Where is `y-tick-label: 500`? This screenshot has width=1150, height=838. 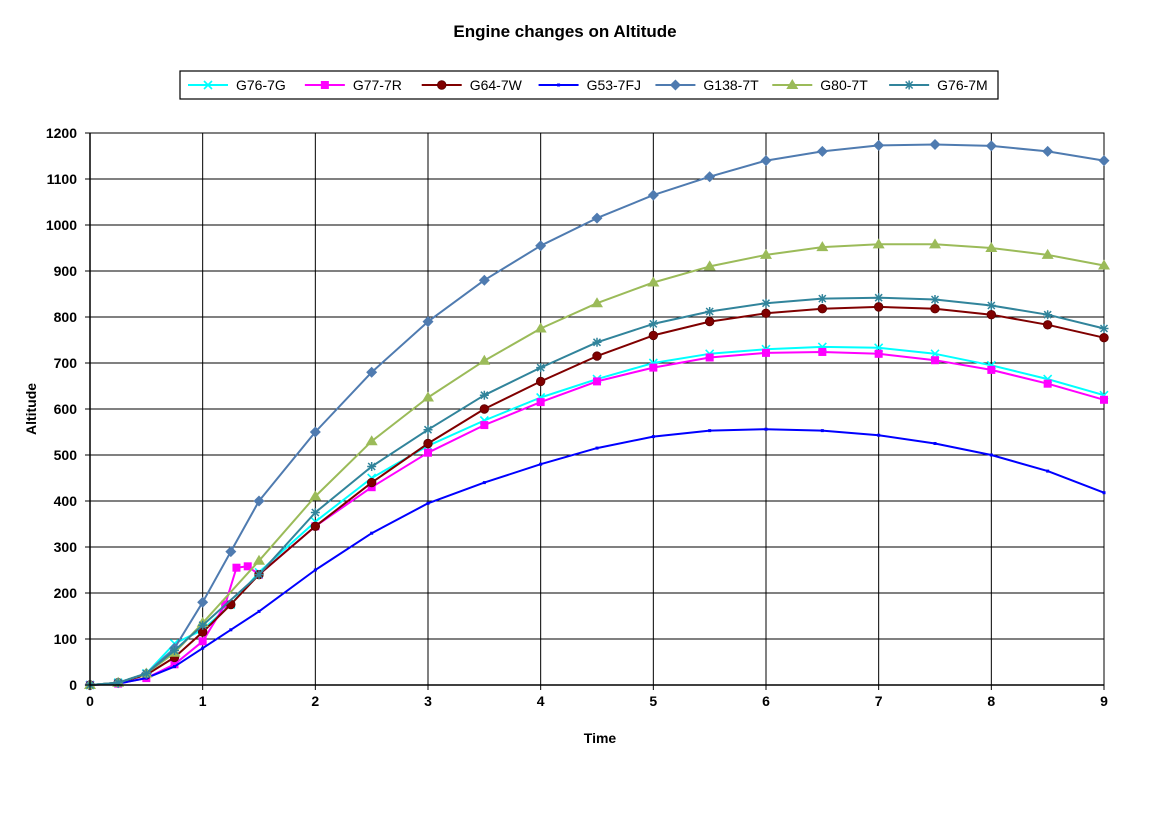 y-tick-label: 500 is located at coordinates (66, 455).